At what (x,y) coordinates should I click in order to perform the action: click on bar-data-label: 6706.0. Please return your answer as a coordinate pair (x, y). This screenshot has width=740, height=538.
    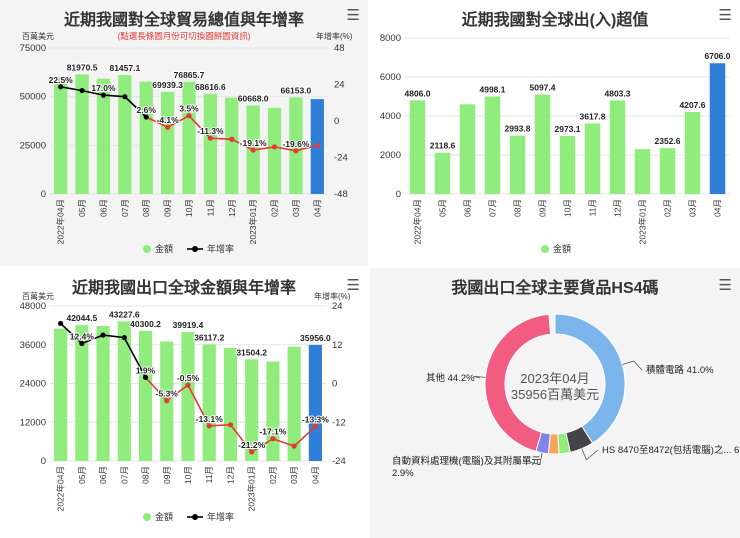
    Looking at the image, I should click on (718, 56).